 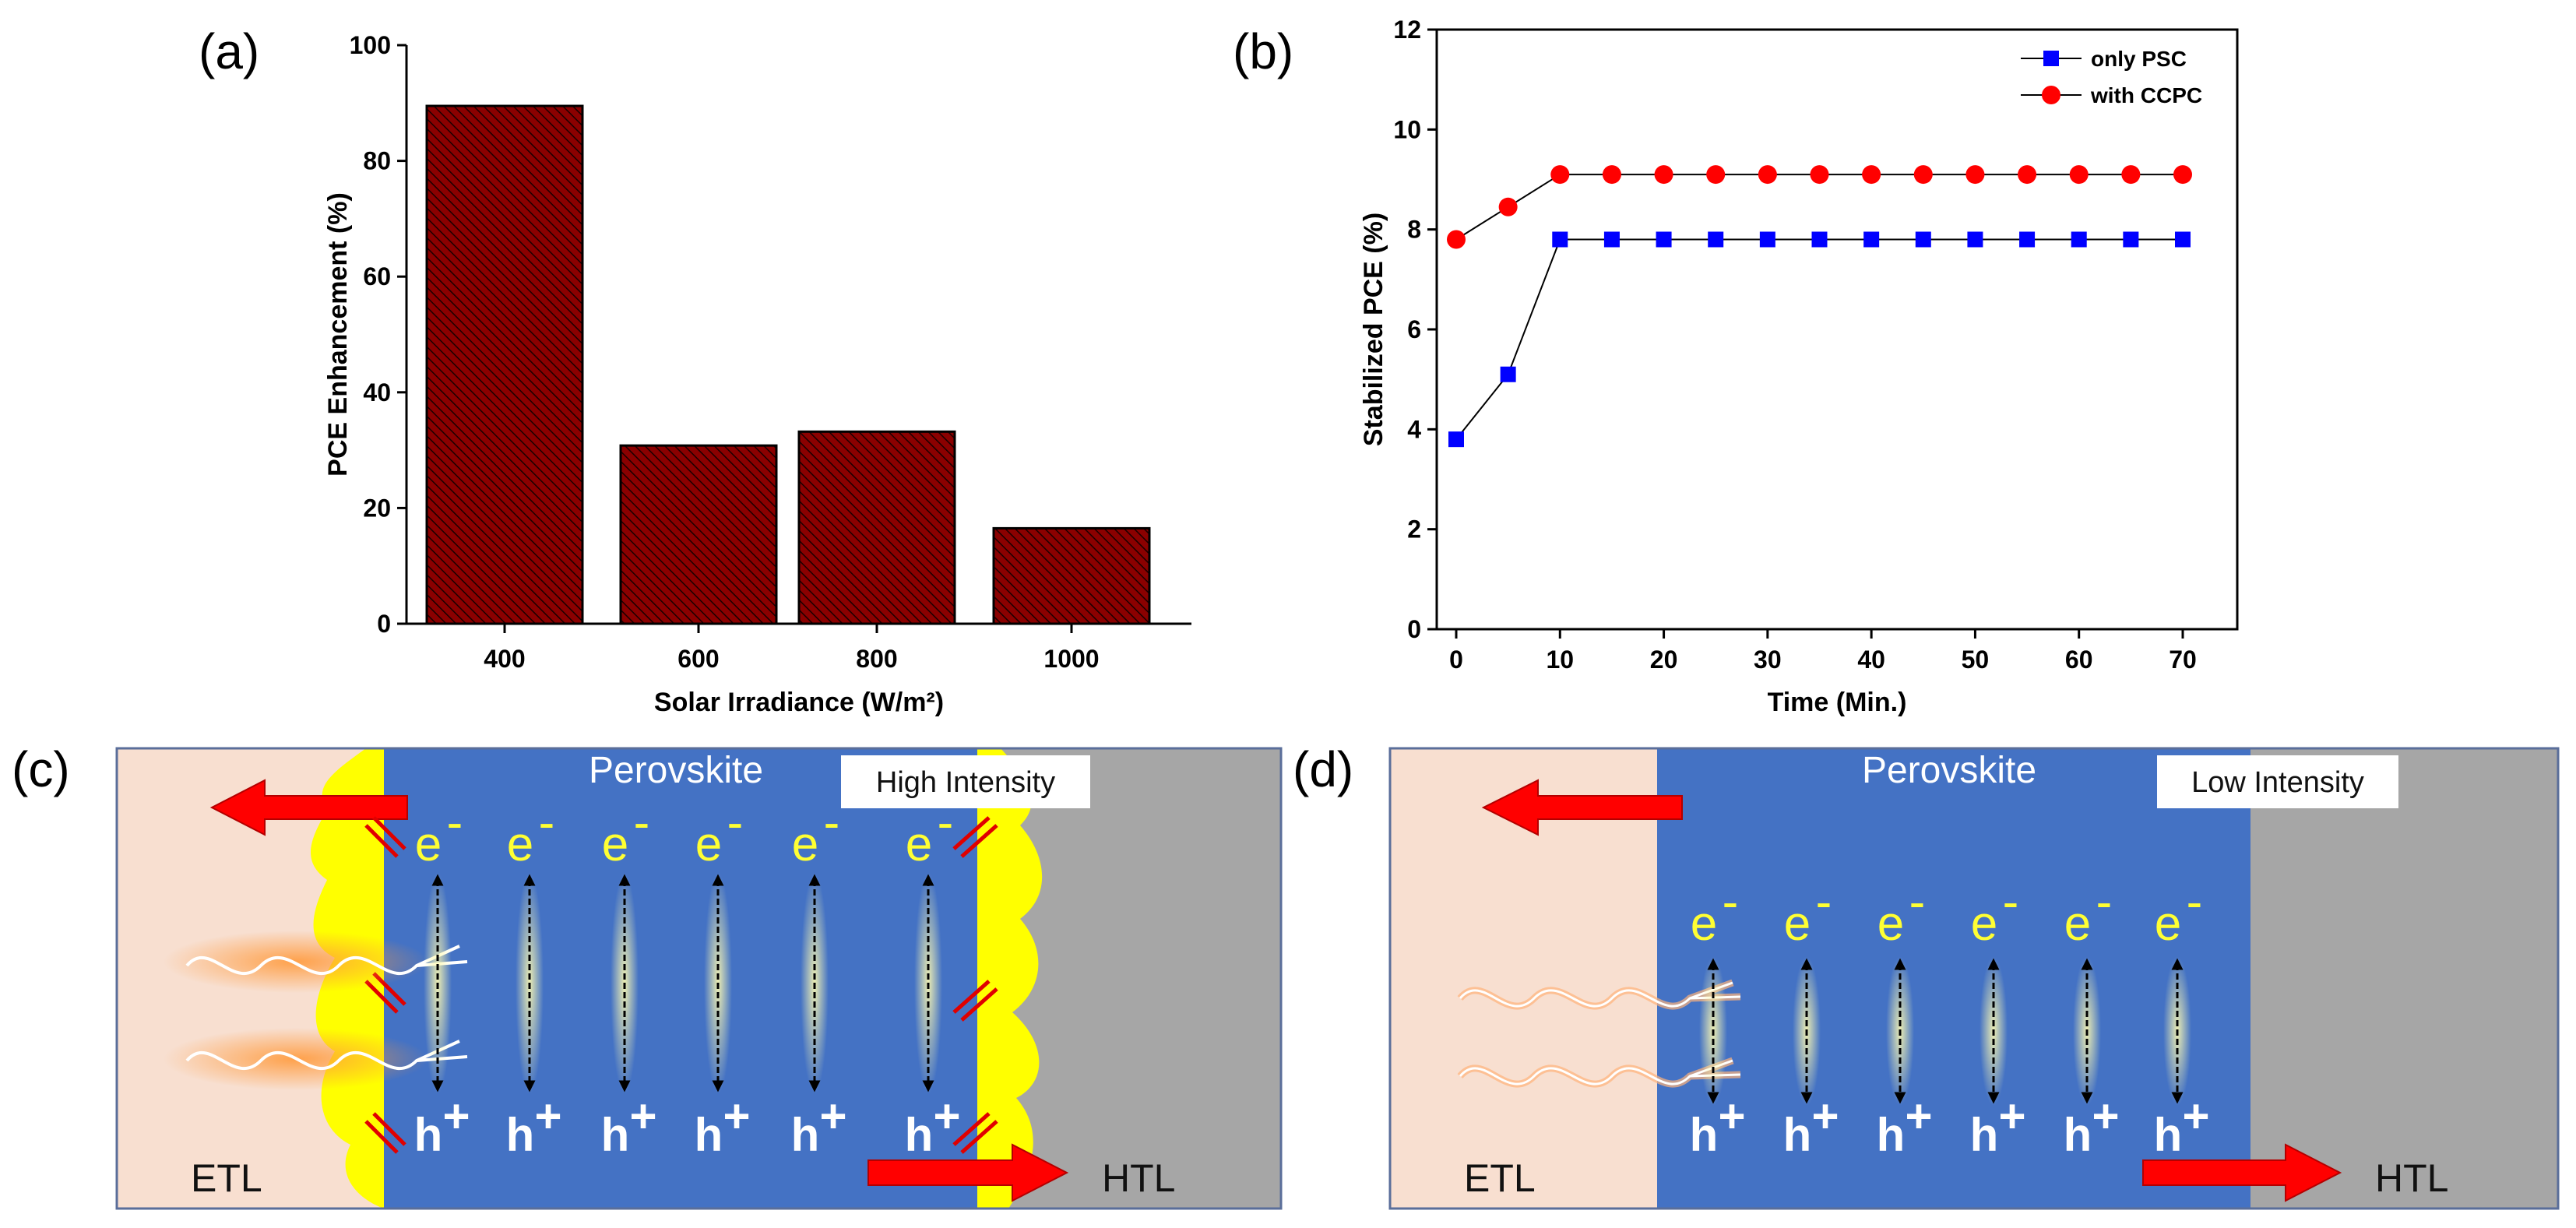 I want to click on x-tick-label: 40, so click(x=1871, y=660).